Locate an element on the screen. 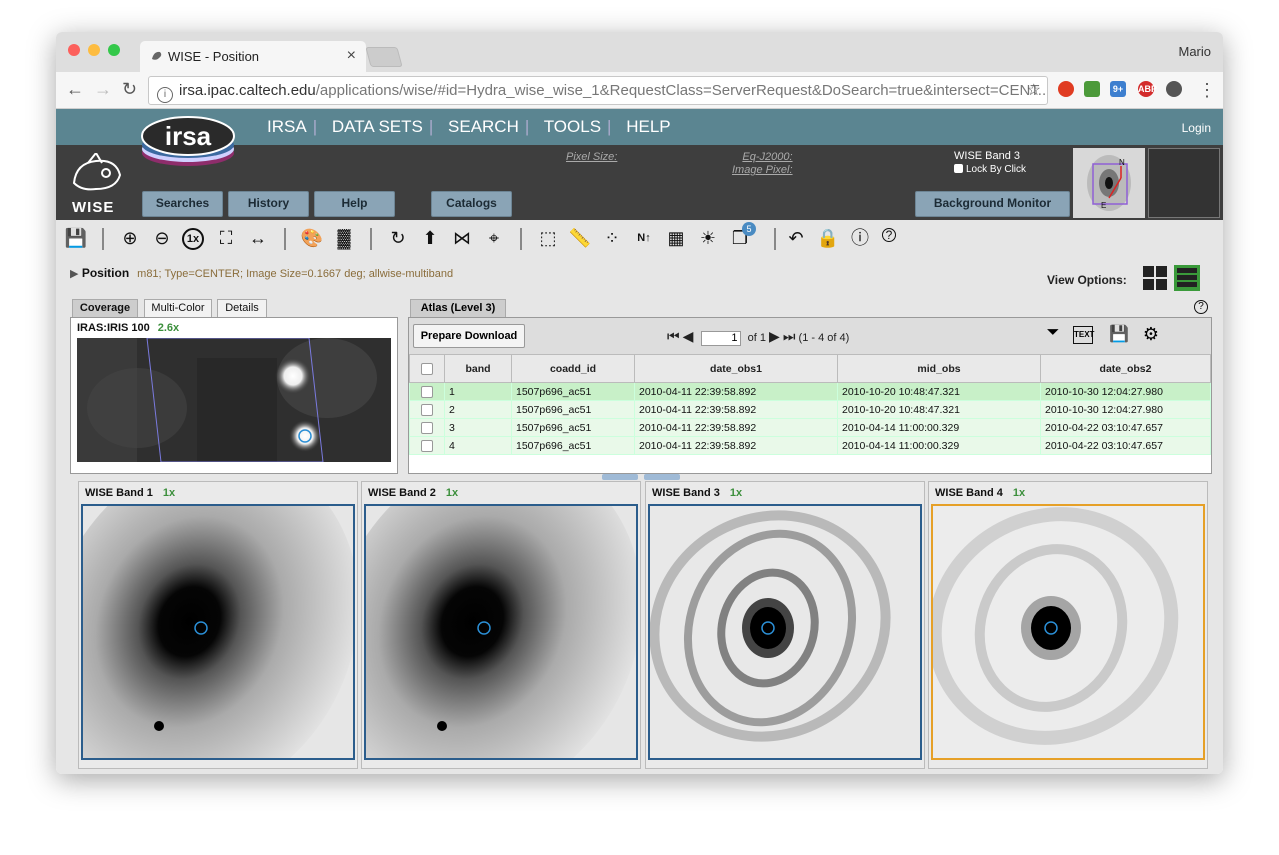 Image resolution: width=1279 pixels, height=855 pixels. grid-overlay-icon: ▦ is located at coordinates (676, 238).